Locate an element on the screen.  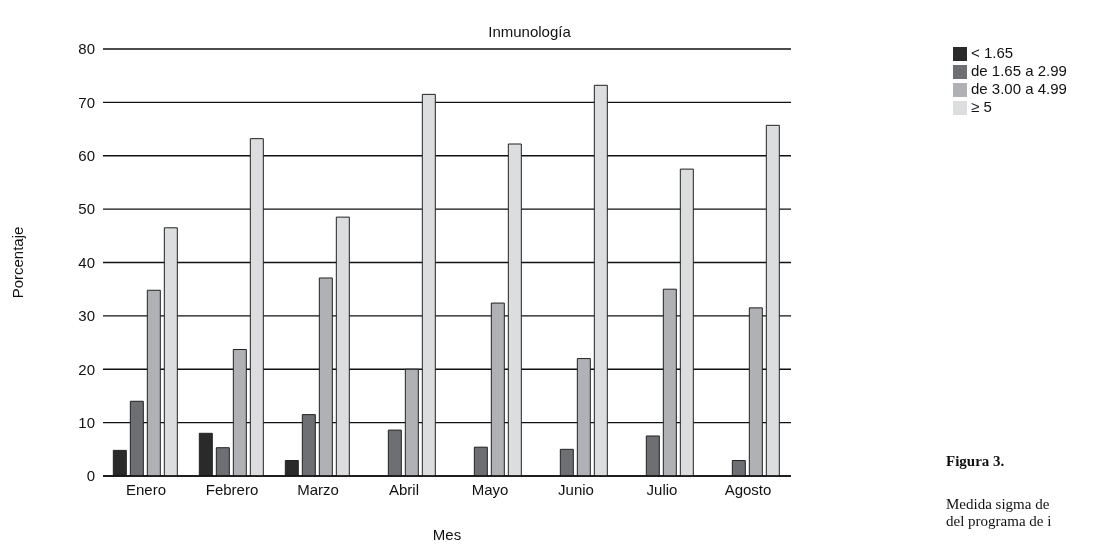
legend-label: de 3.00 a 4.99 is located at coordinates (1019, 88).